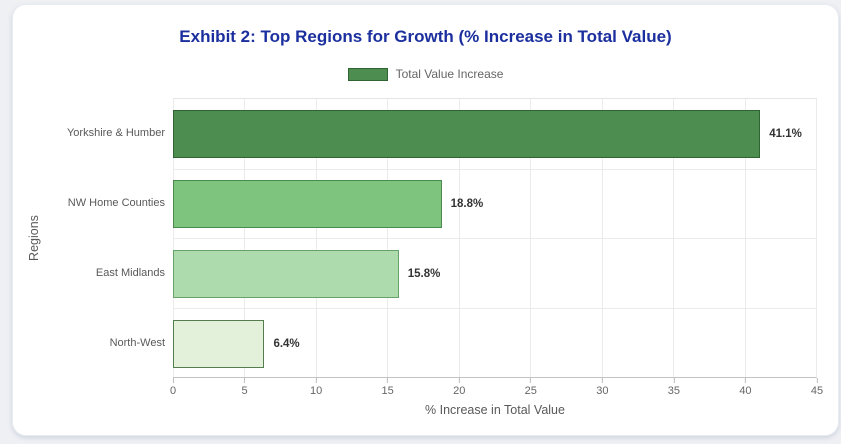  What do you see at coordinates (496, 391) in the screenshot?
I see `x-axis-ticks: 0 5 10 15 20 25 30 35 40 45` at bounding box center [496, 391].